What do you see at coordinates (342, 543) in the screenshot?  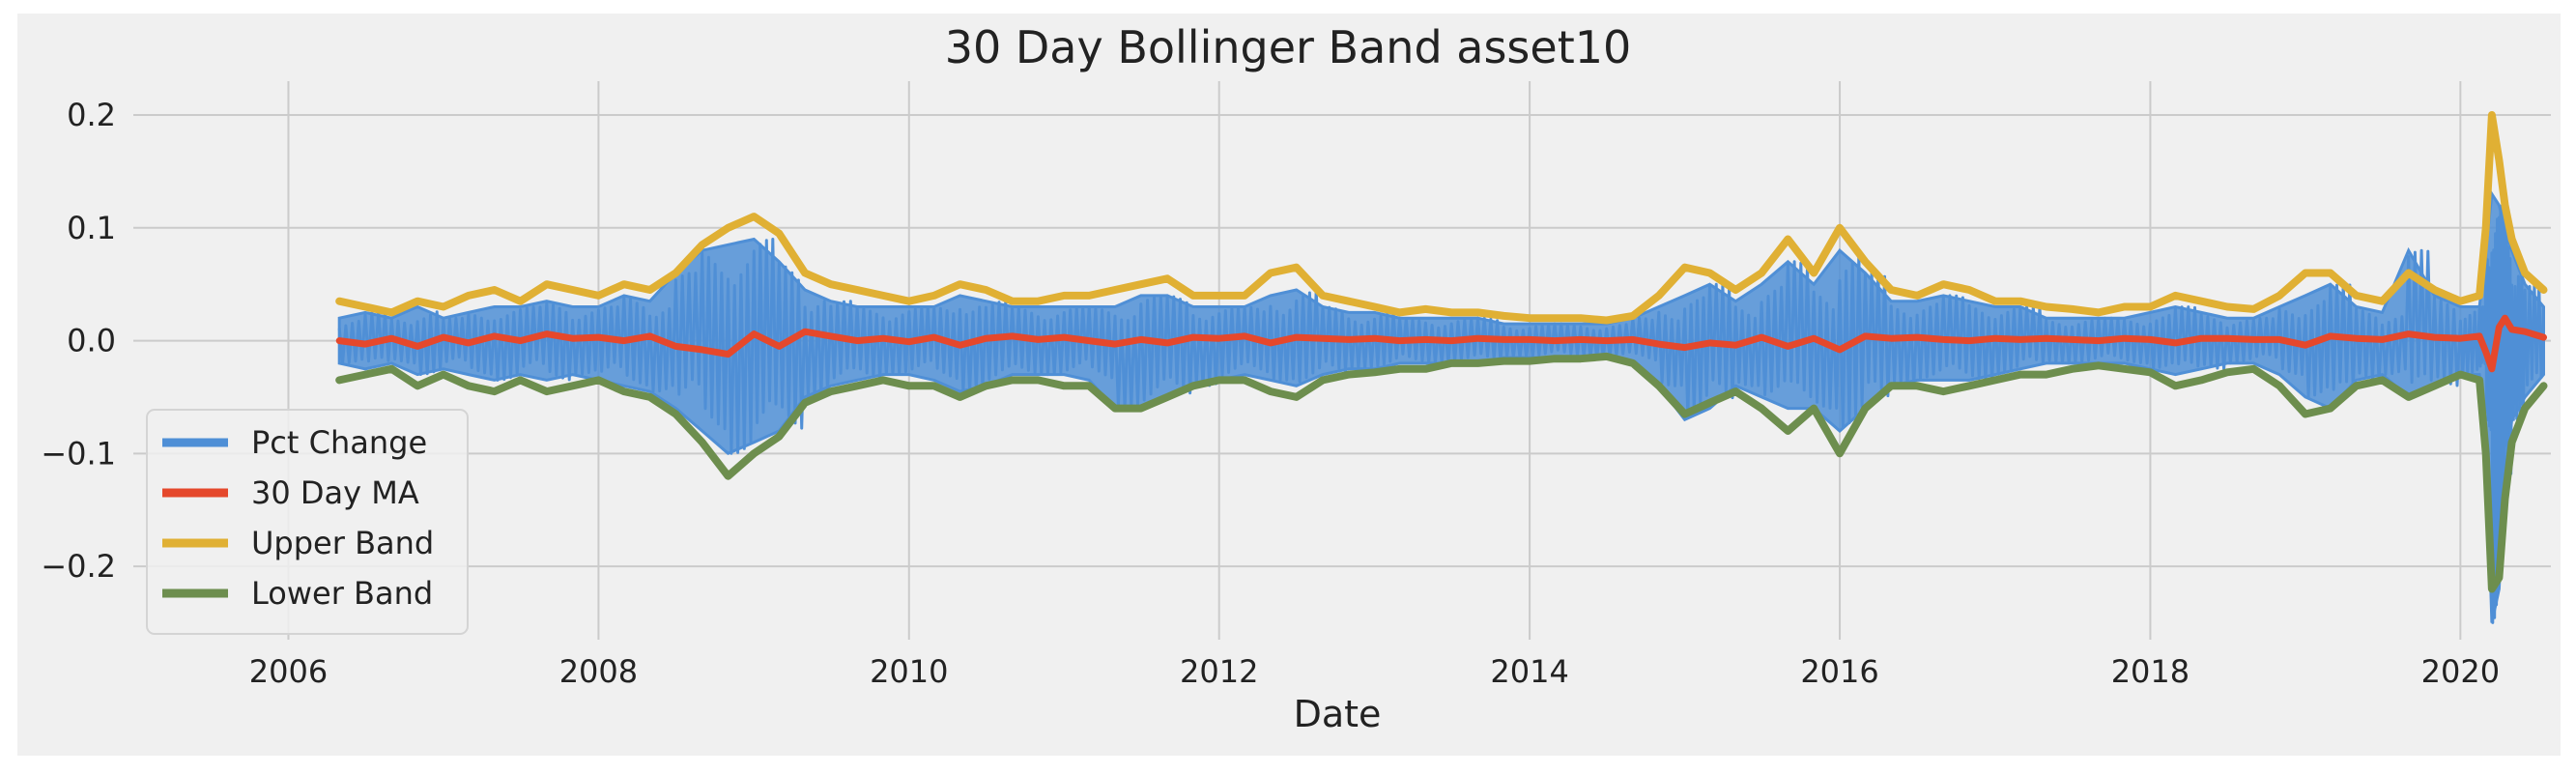 I see `legend-label: Upper Band` at bounding box center [342, 543].